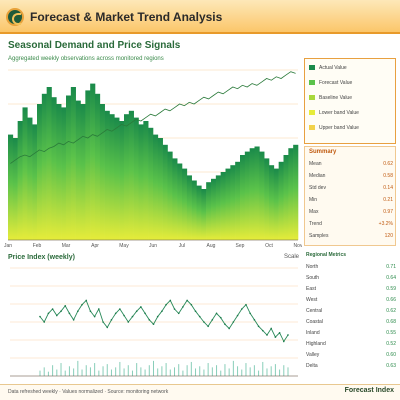  Describe the element at coordinates (388, 176) in the screenshot. I see `stats-value: 0.58` at that location.